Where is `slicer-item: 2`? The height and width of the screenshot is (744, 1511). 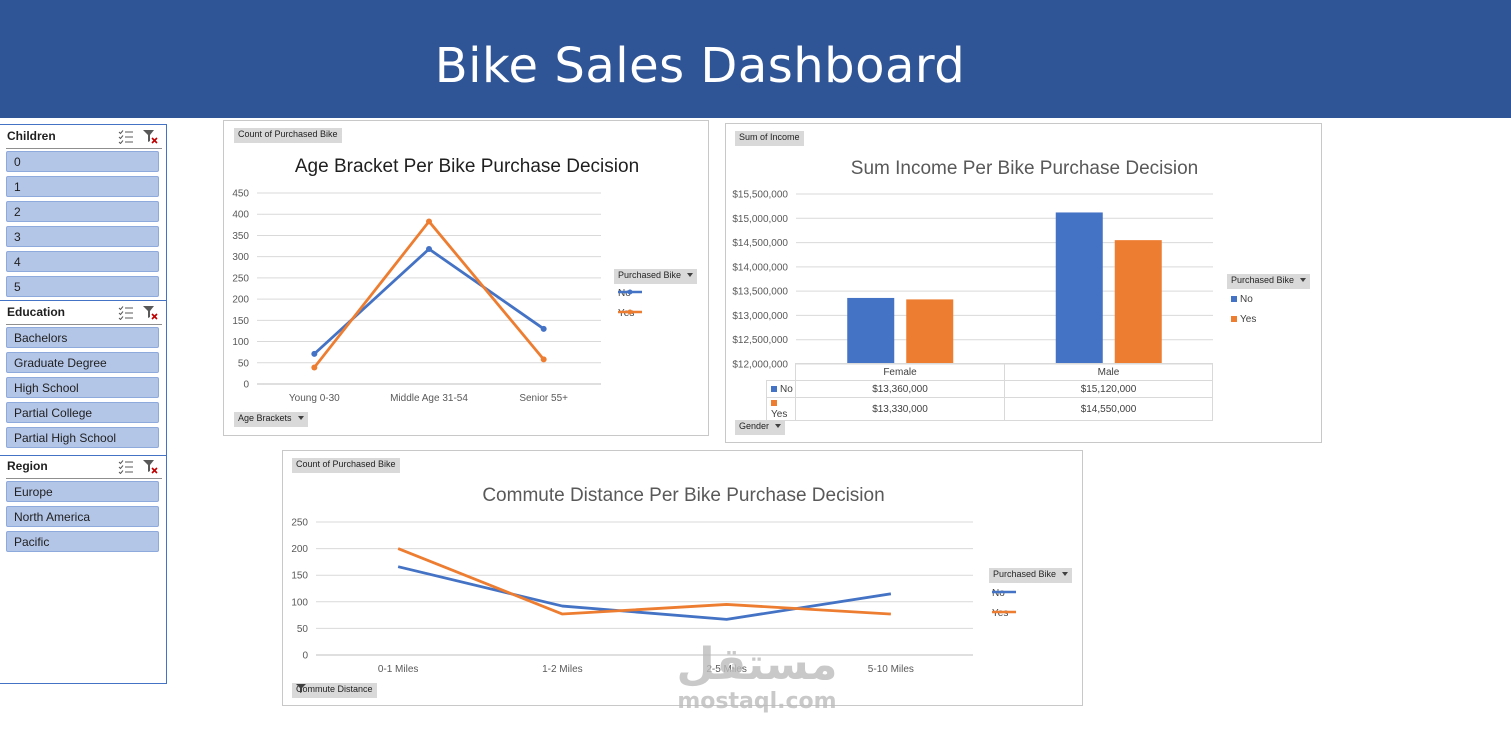
slicer-item: 2 is located at coordinates (82, 211).